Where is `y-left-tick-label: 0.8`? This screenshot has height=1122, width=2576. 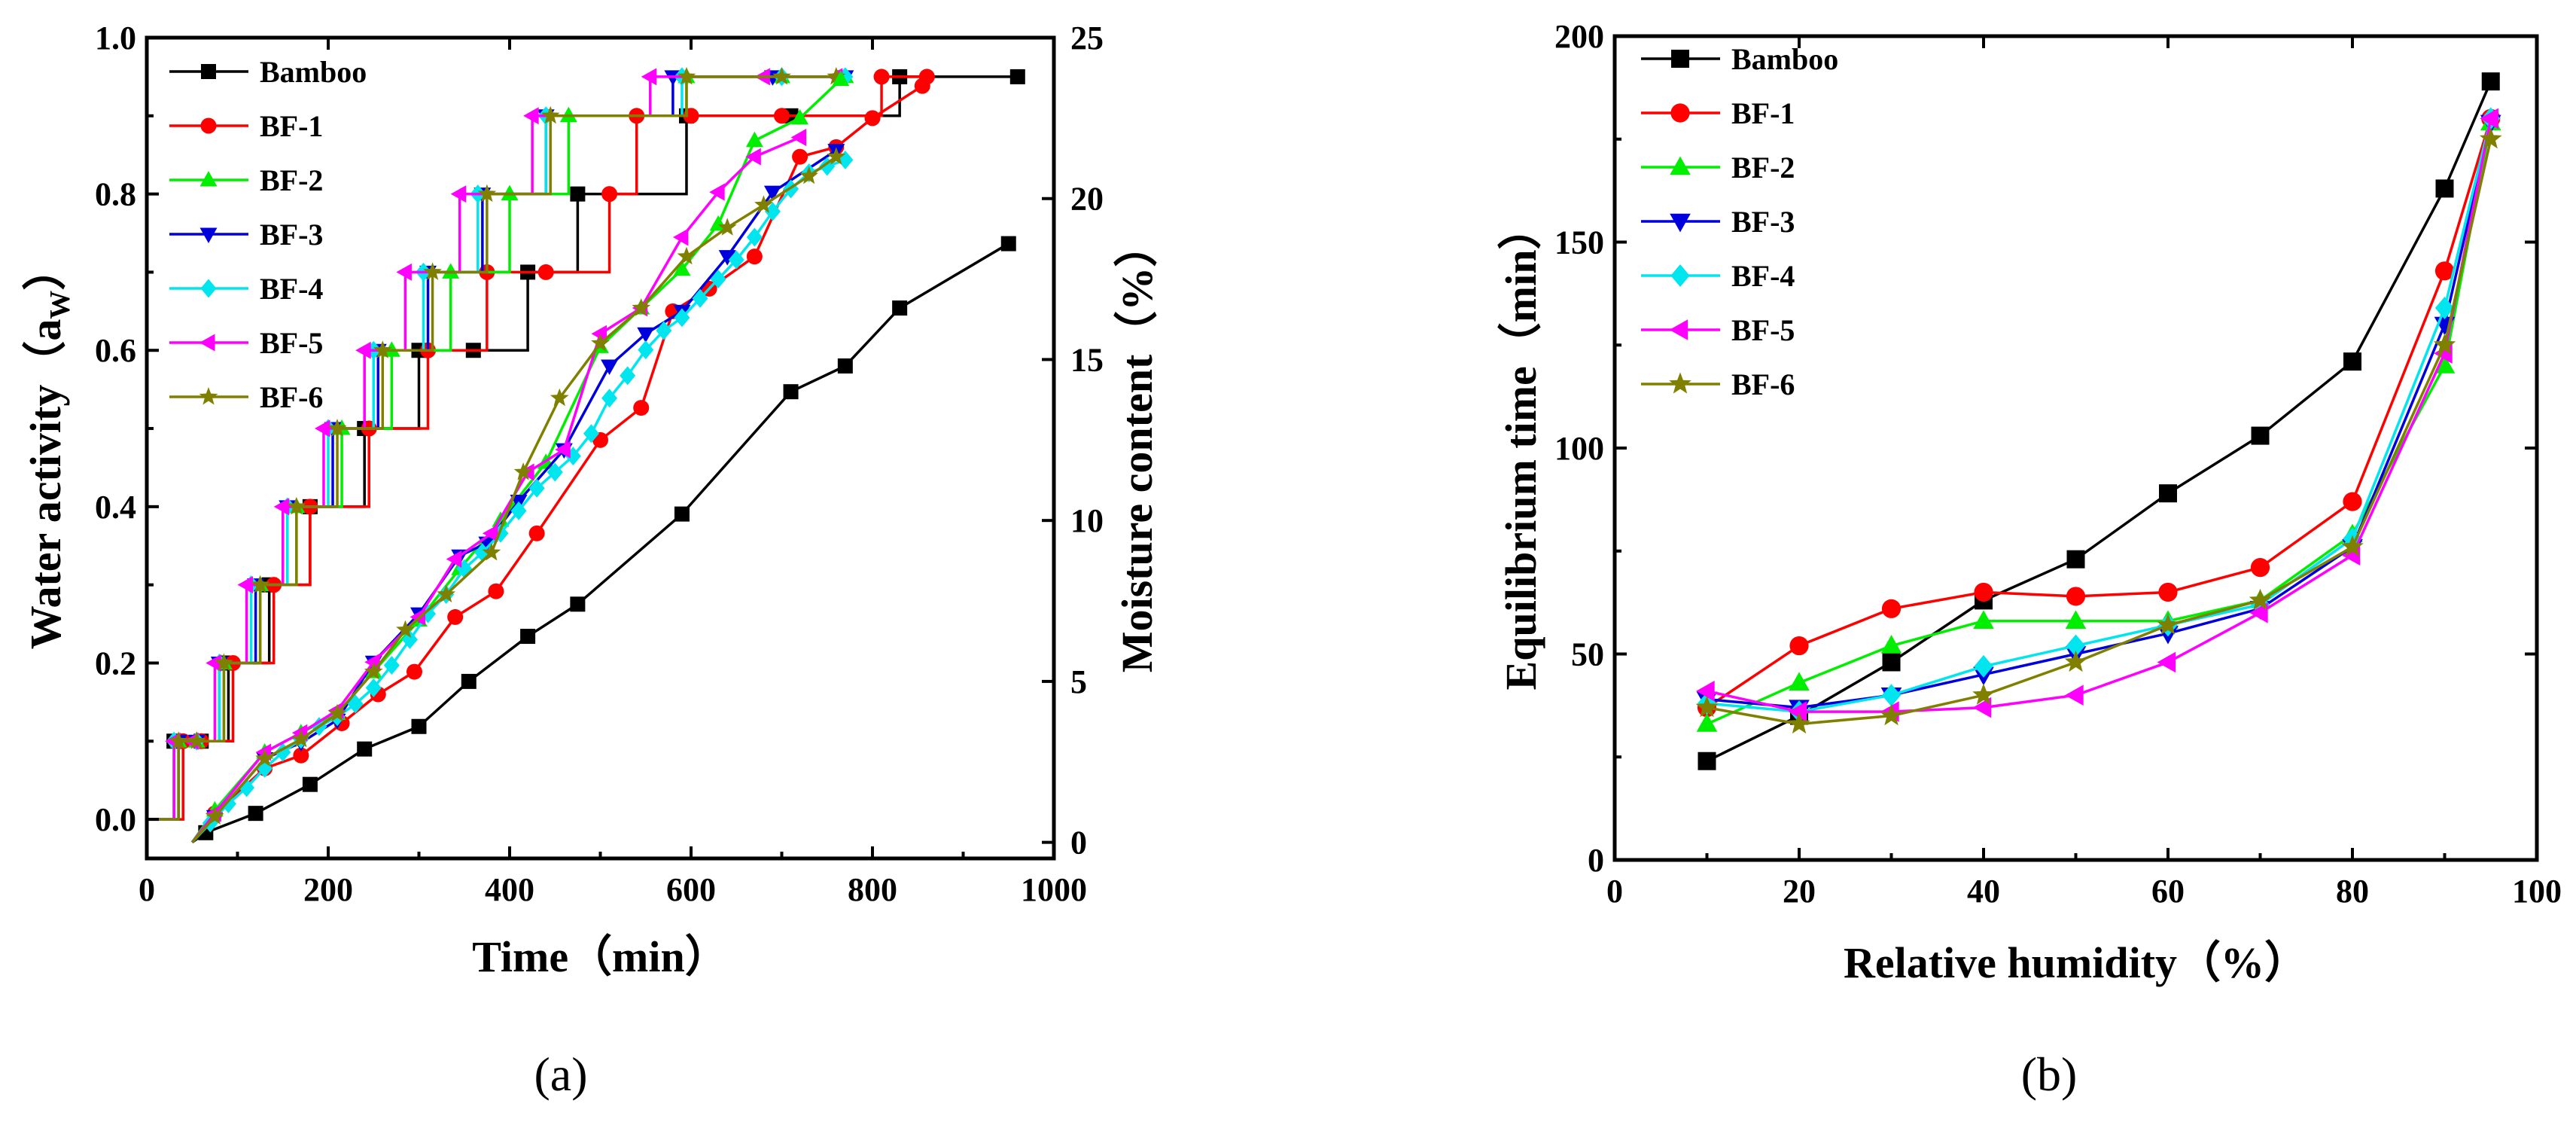
y-left-tick-label: 0.8 is located at coordinates (116, 194).